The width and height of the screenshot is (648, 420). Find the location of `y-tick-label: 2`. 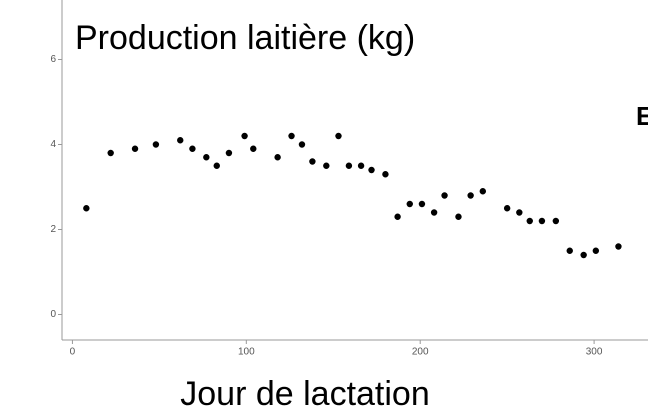

y-tick-label: 2 is located at coordinates (53, 229).